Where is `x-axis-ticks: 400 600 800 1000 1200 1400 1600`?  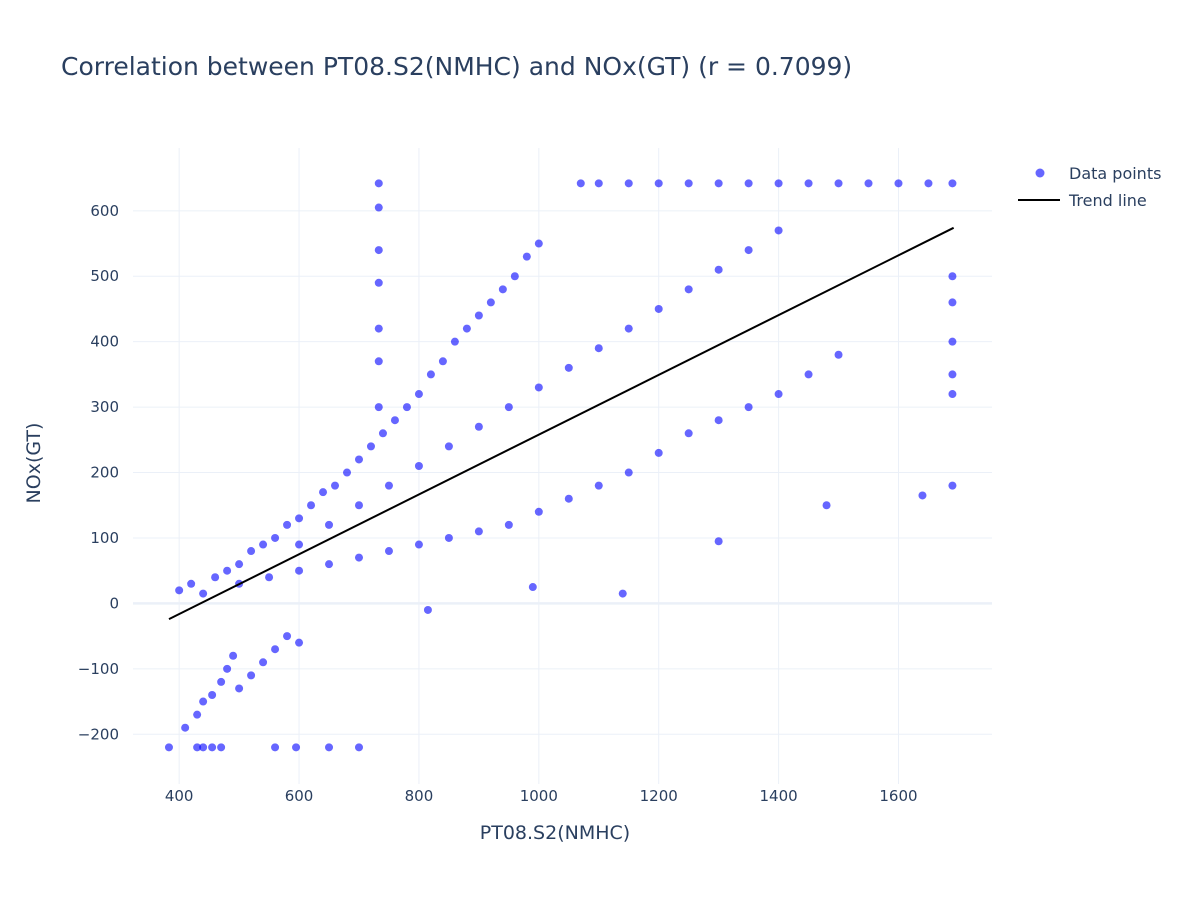
x-axis-ticks: 400 600 800 1000 1200 1400 1600 is located at coordinates (541, 796).